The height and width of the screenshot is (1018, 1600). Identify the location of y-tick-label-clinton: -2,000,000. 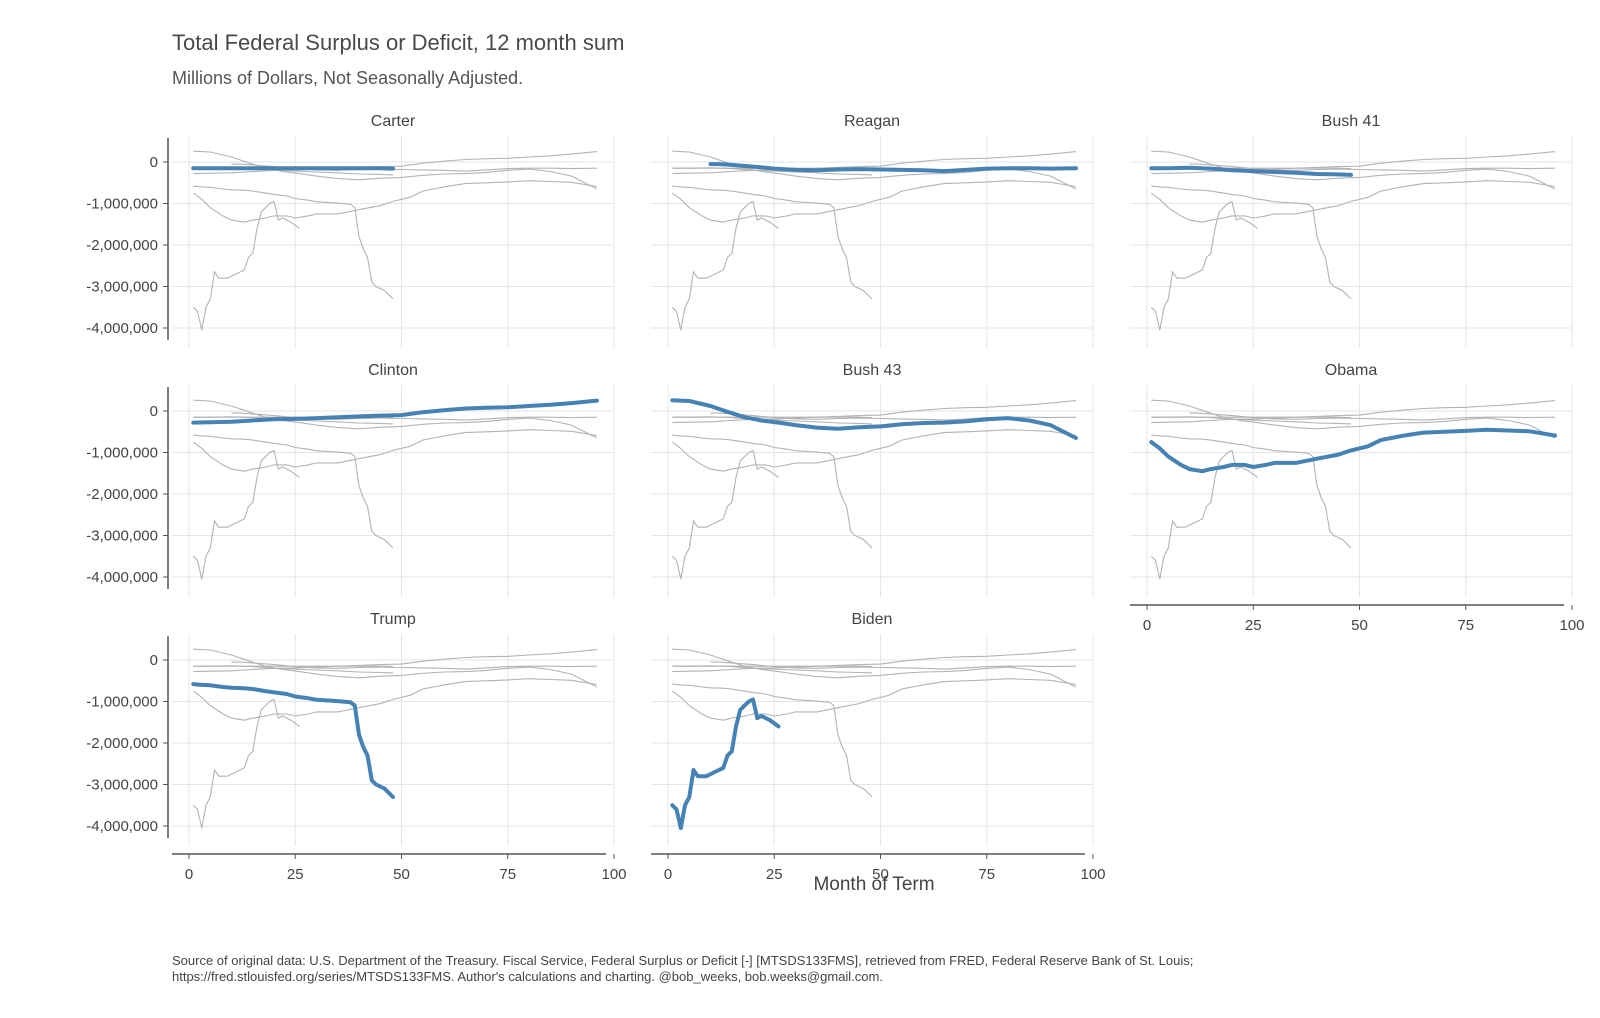
(122, 494).